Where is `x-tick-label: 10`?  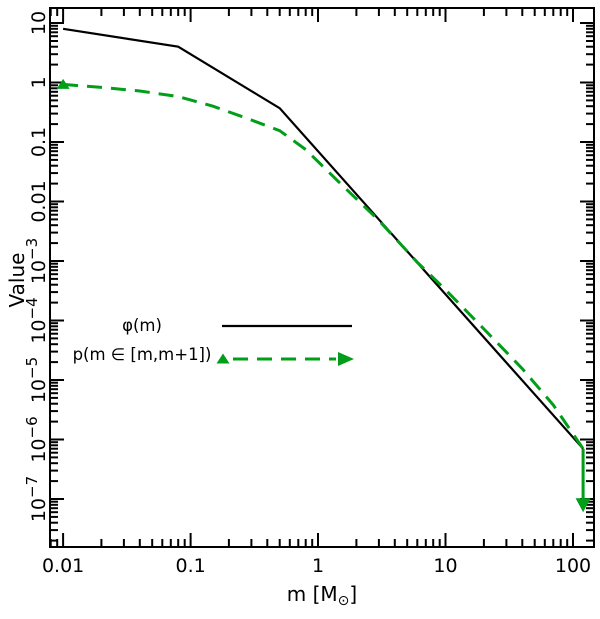
x-tick-label: 10 is located at coordinates (445, 566).